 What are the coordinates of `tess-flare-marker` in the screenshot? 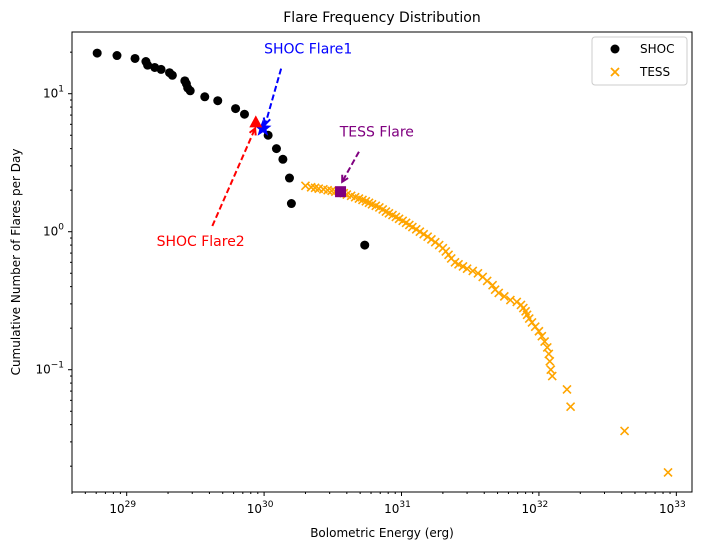 It's located at (341, 192).